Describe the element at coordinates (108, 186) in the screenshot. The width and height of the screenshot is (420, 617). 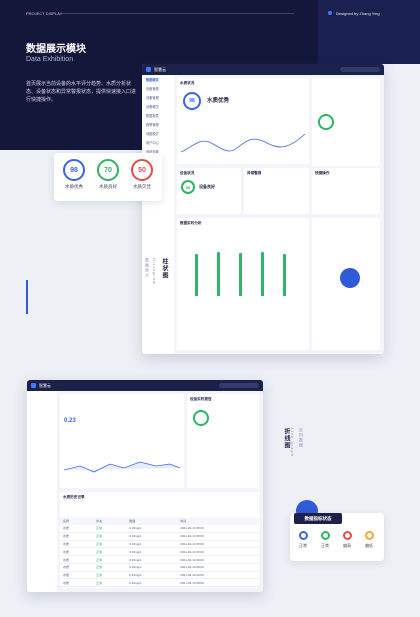
I see `legend-label: 水质良好` at that location.